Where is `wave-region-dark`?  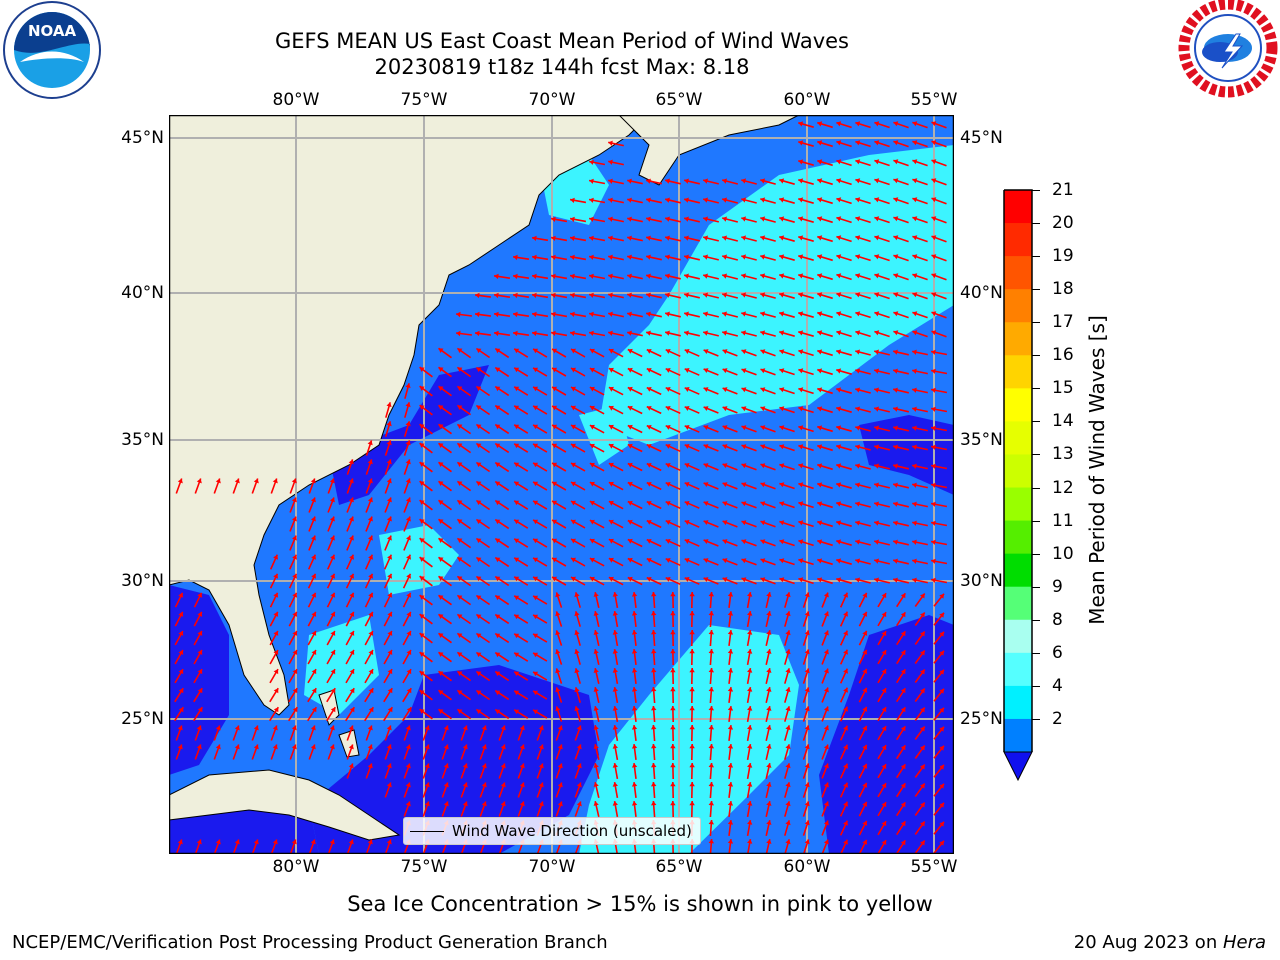 wave-region-dark is located at coordinates (409, 435).